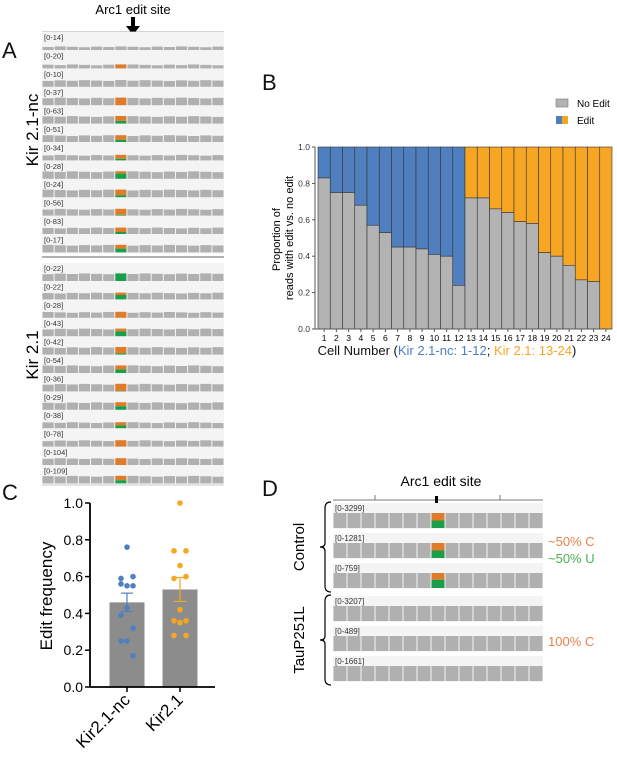 This screenshot has width=617, height=771. Describe the element at coordinates (133, 475) in the screenshot. I see `coverage-track: [0-109]` at that location.